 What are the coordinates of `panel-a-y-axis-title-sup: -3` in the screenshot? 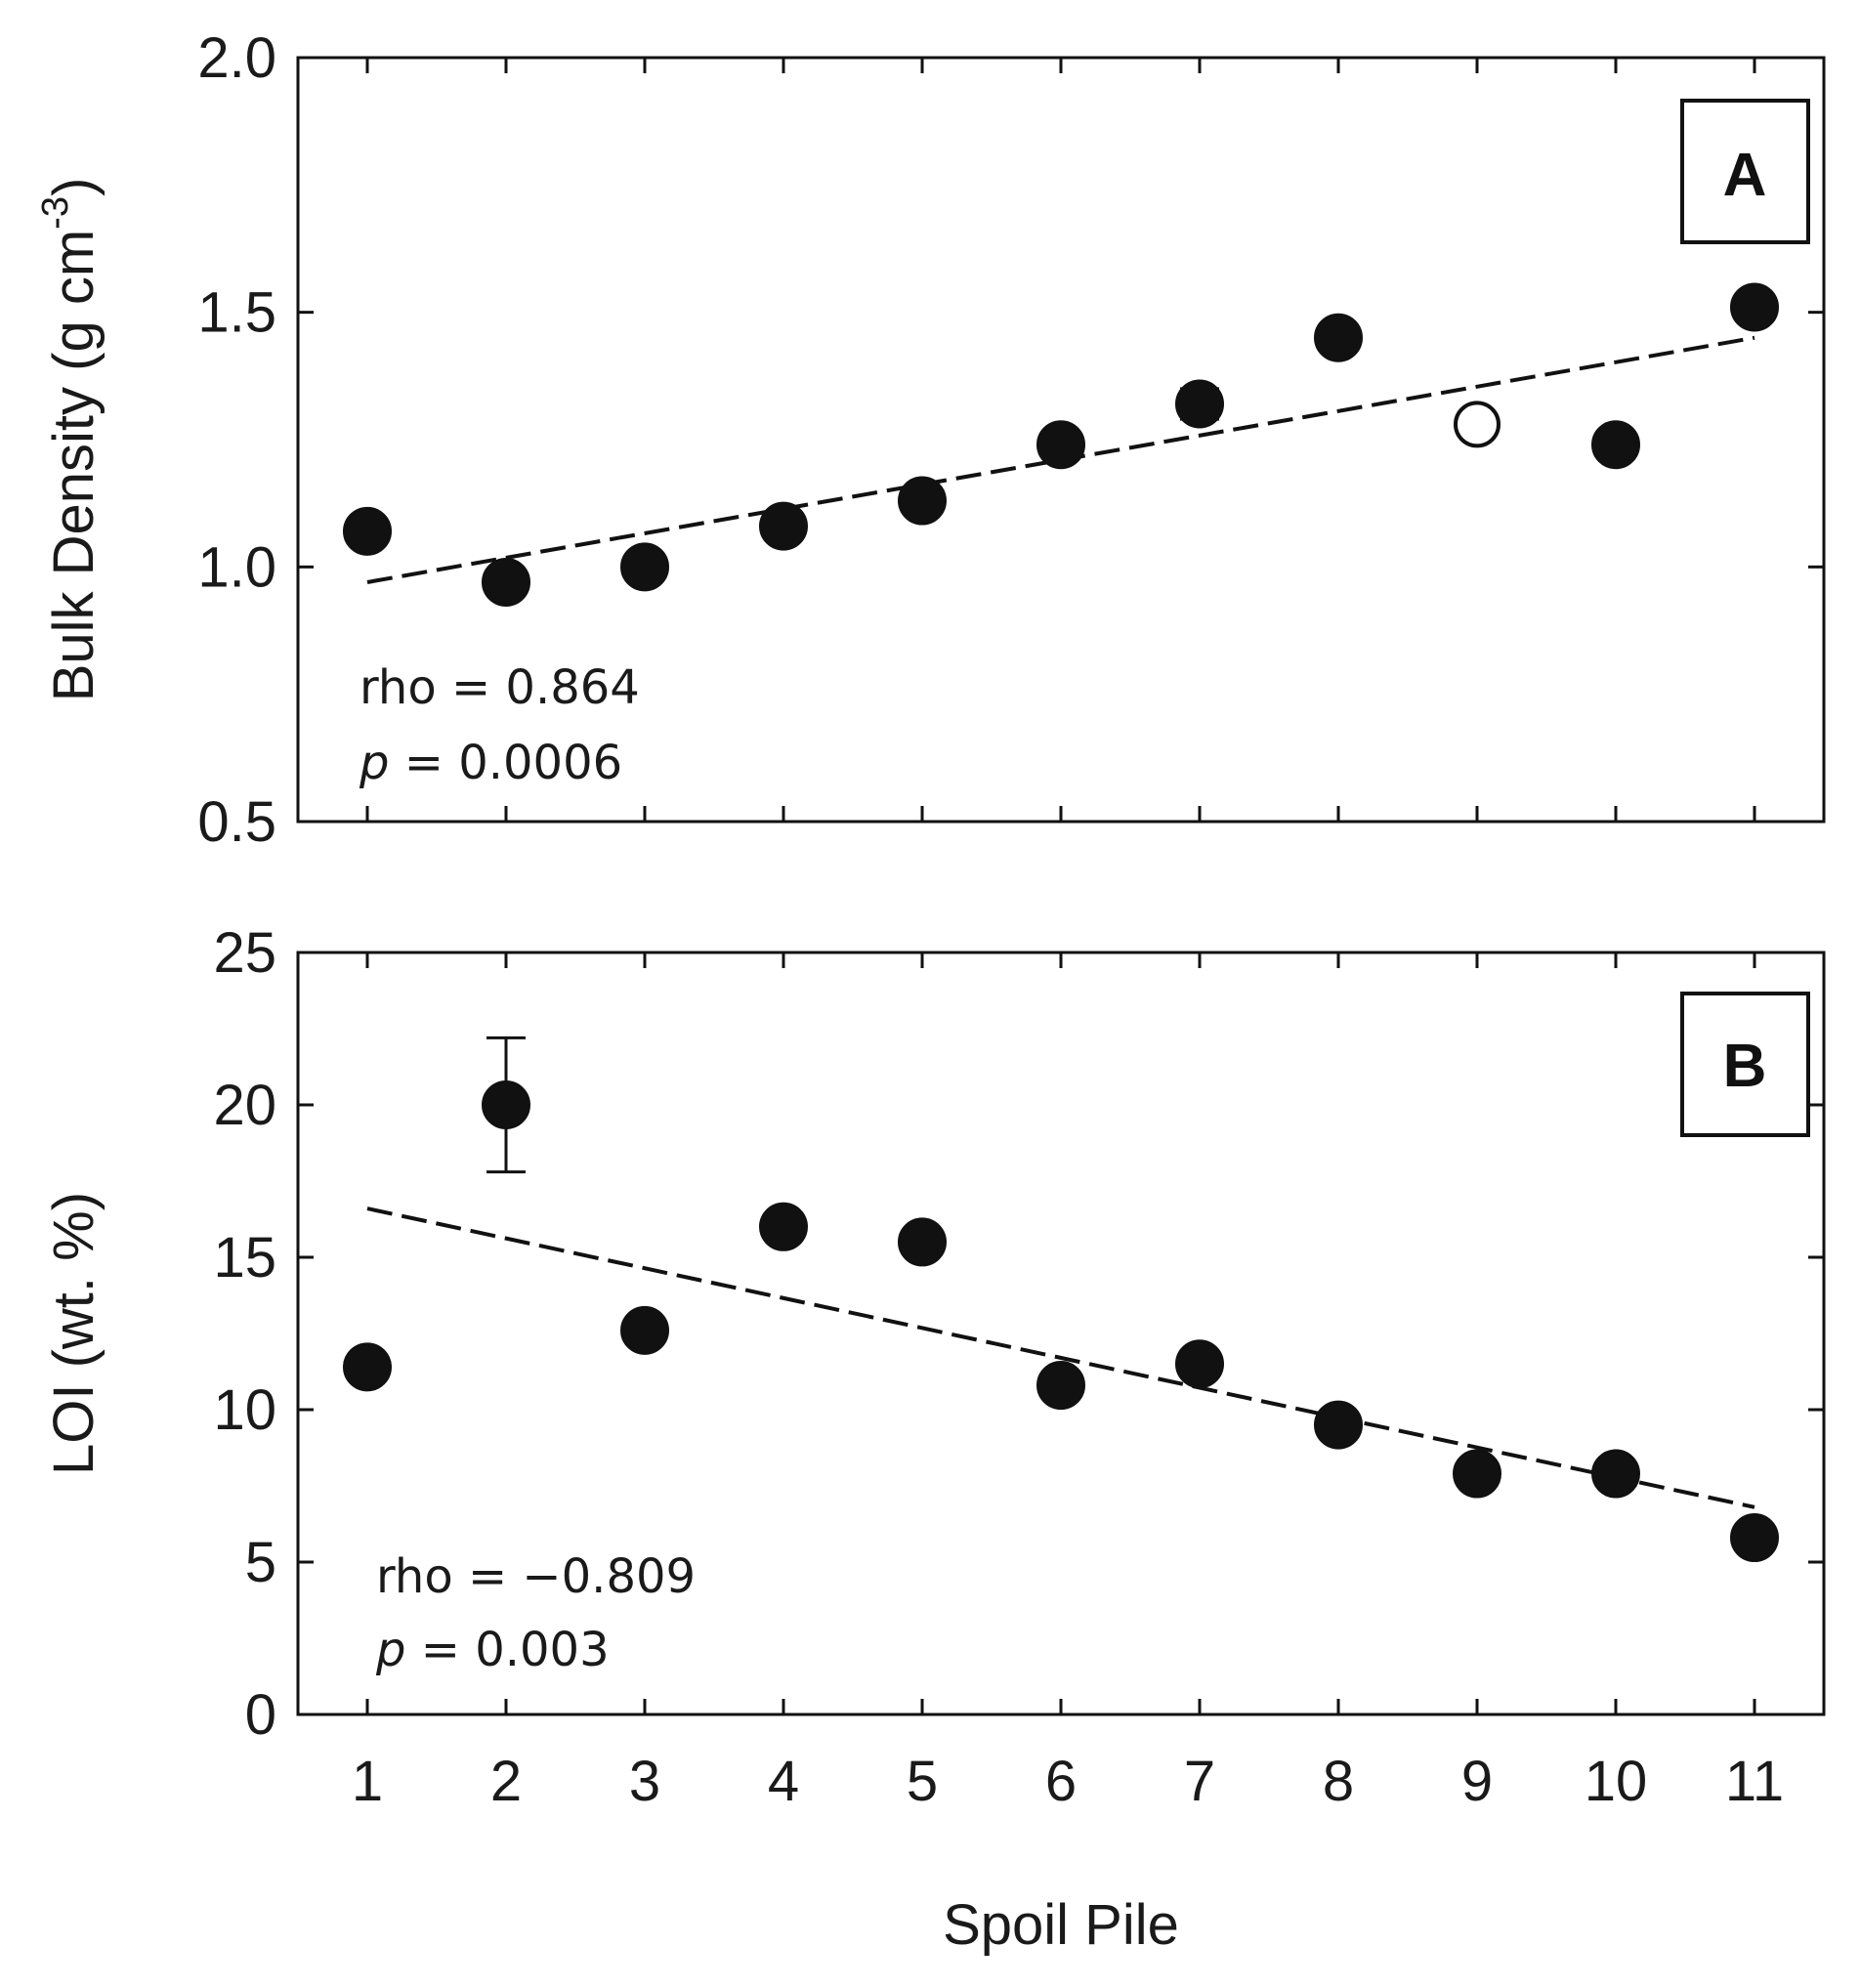 It's located at (55, 213).